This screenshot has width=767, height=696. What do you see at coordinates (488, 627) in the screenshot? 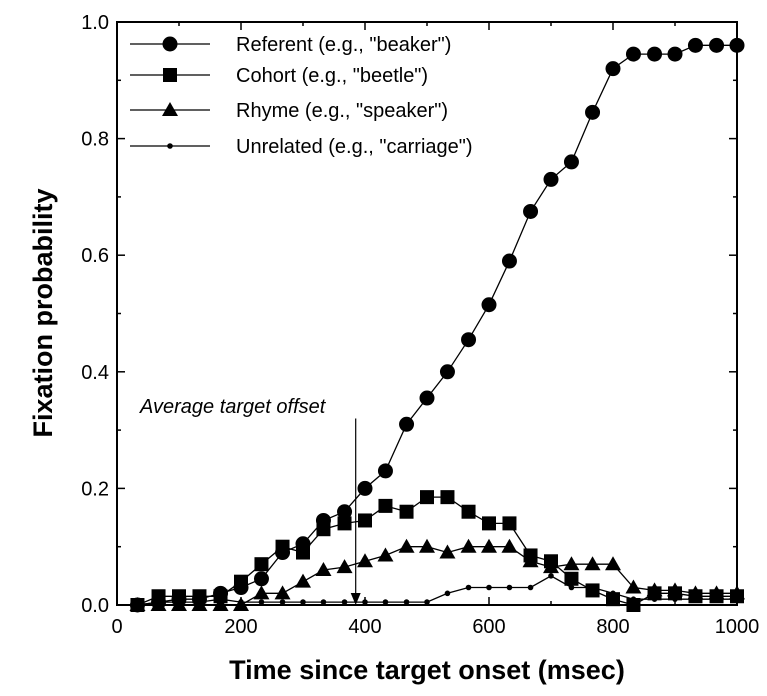
I see `x-tick-label: 600` at bounding box center [488, 627].